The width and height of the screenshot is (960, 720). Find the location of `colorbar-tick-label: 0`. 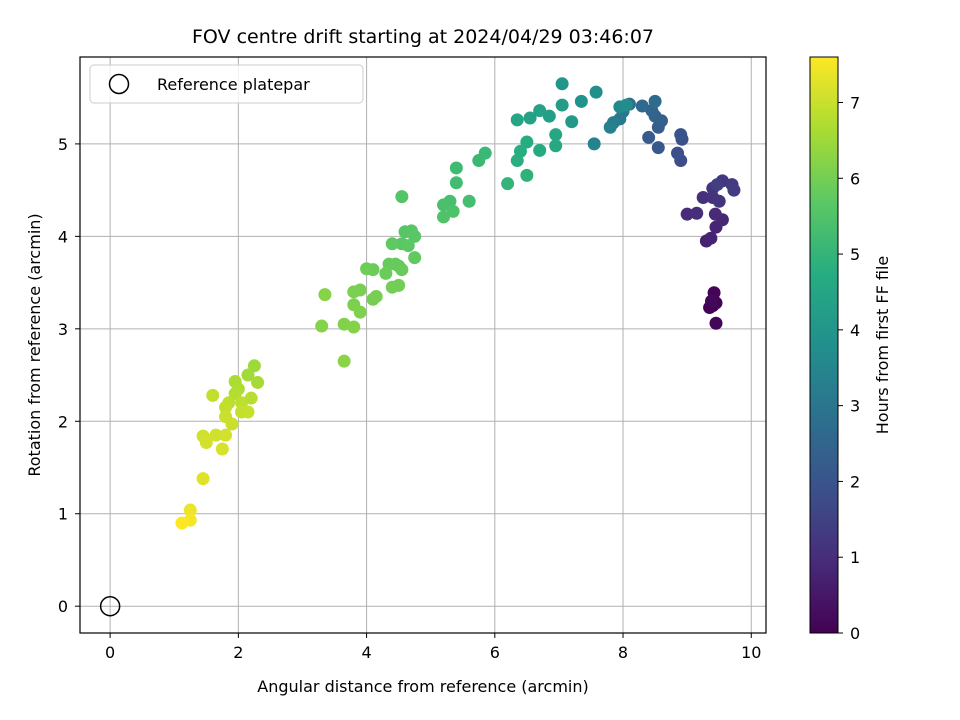

colorbar-tick-label: 0 is located at coordinates (855, 633).